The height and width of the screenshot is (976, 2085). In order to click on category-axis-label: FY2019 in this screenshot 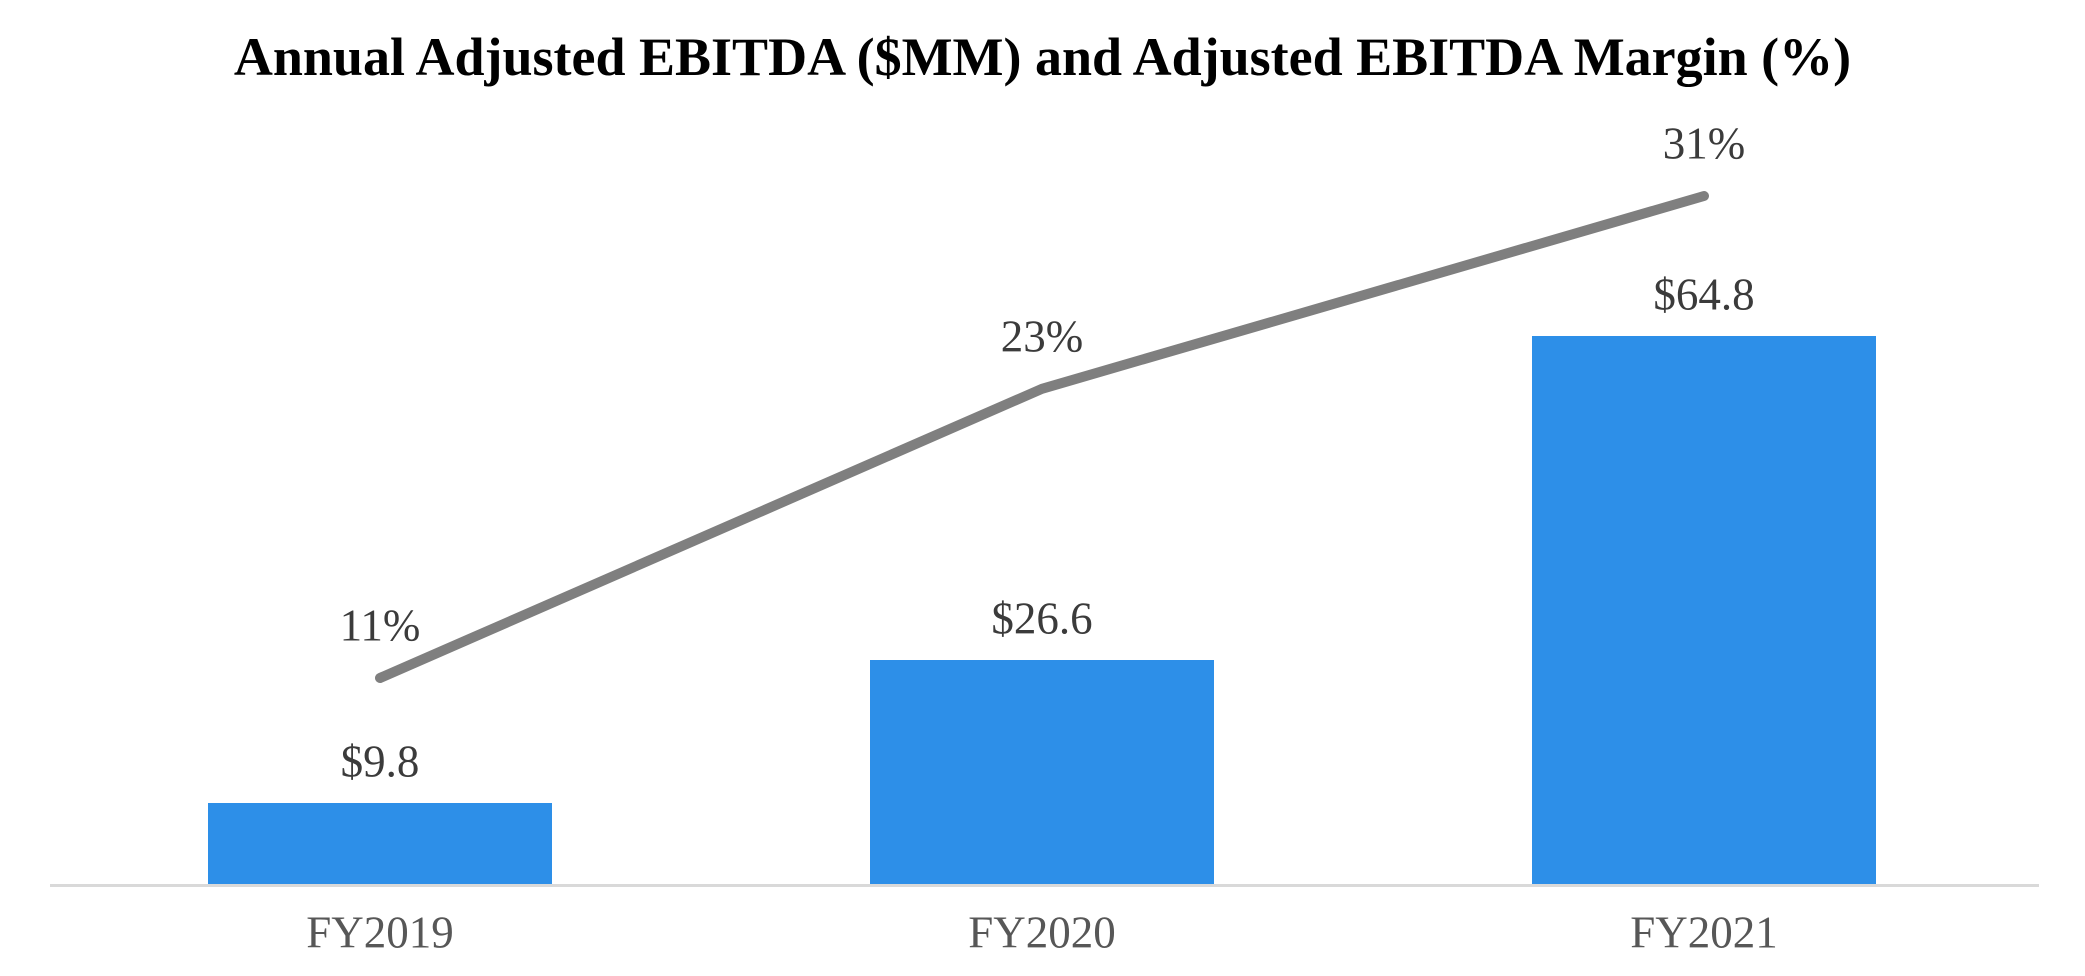, I will do `click(380, 932)`.